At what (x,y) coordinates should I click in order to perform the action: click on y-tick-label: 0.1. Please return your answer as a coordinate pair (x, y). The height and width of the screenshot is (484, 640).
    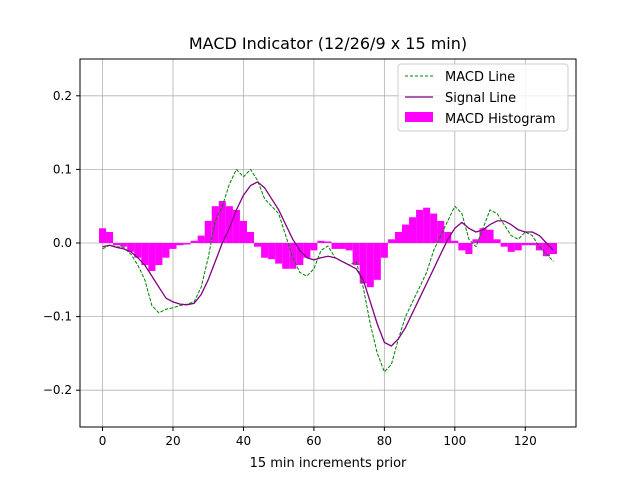
    Looking at the image, I should click on (62, 169).